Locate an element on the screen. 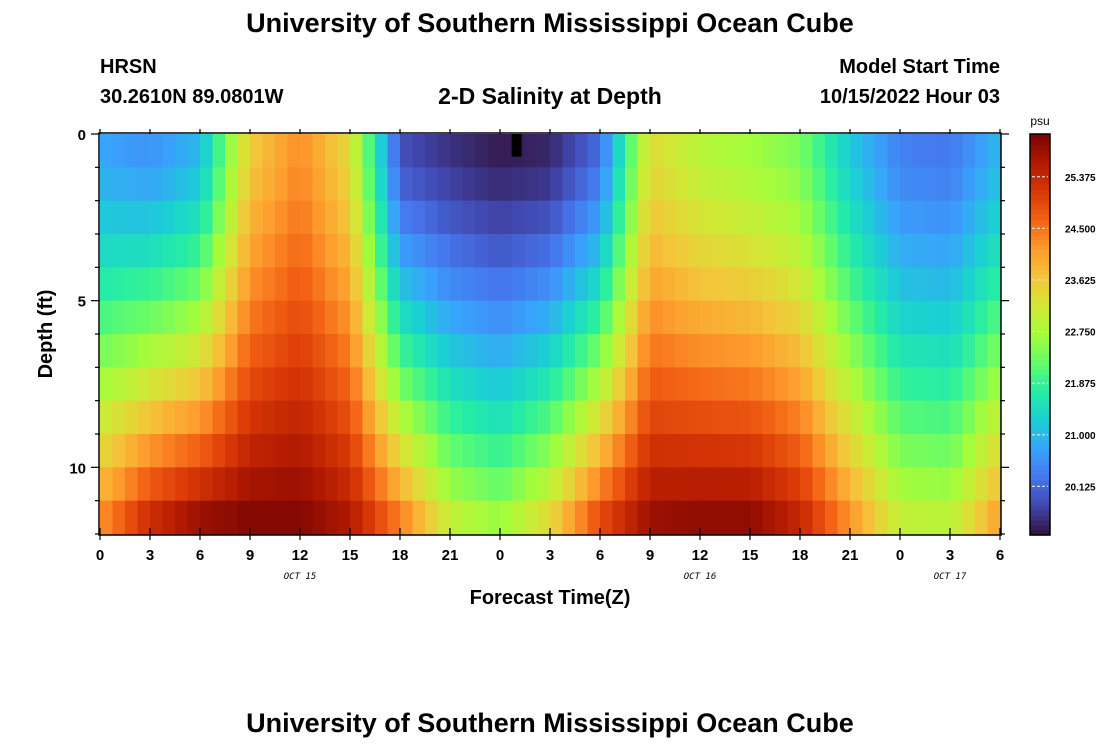 The height and width of the screenshot is (750, 1100). time-marker is located at coordinates (516, 145).